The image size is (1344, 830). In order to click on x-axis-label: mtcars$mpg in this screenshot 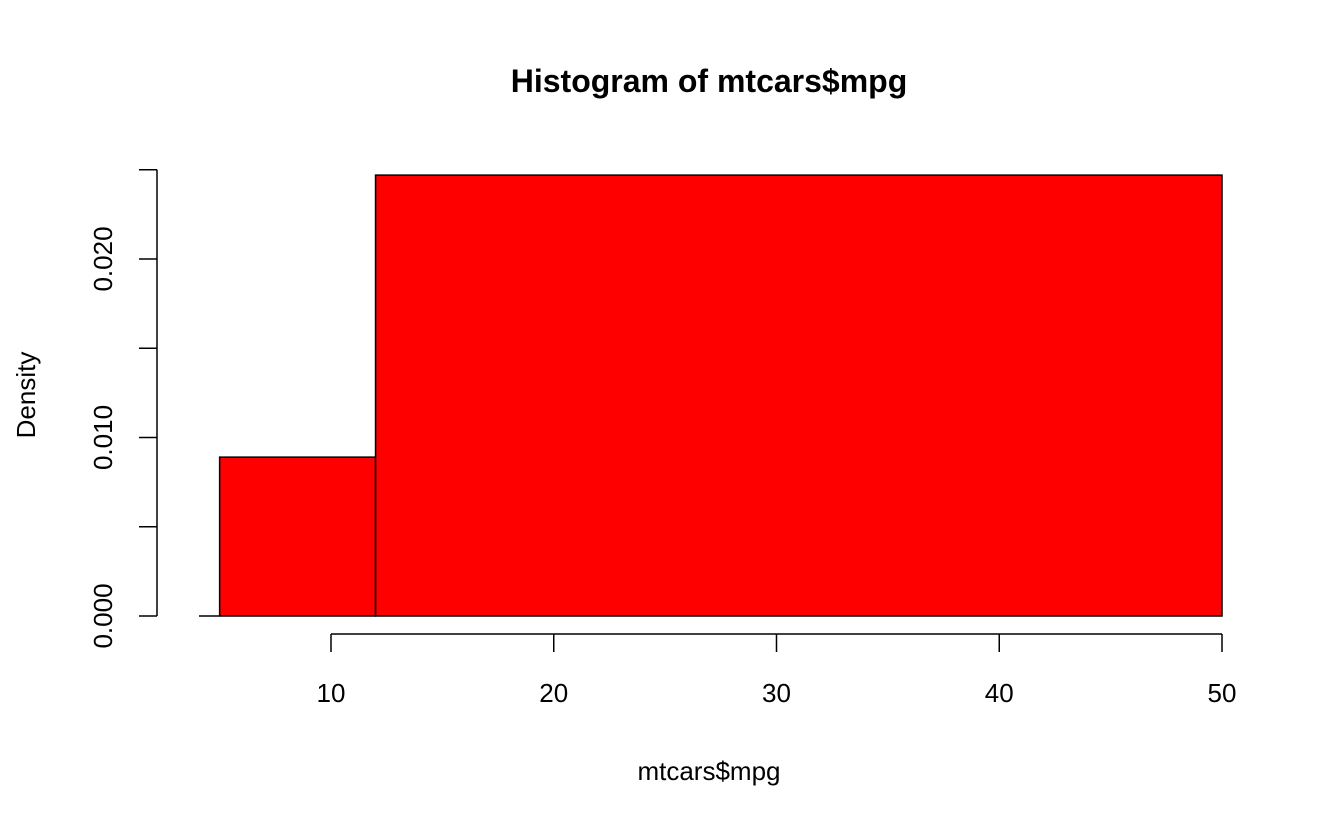, I will do `click(708, 771)`.